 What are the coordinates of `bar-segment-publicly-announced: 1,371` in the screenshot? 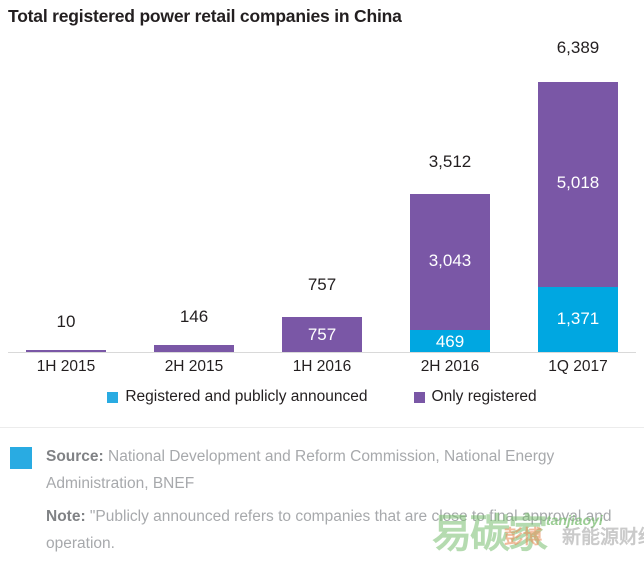 It's located at (578, 319).